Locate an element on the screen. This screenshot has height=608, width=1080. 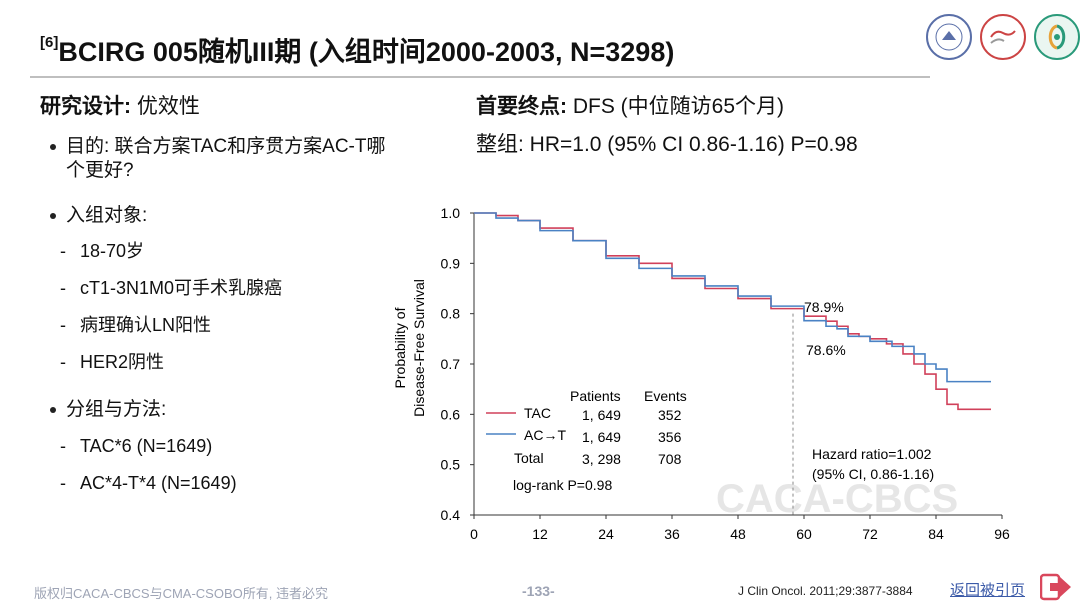
watermark: CACA-CBCS is located at coordinates (837, 499).